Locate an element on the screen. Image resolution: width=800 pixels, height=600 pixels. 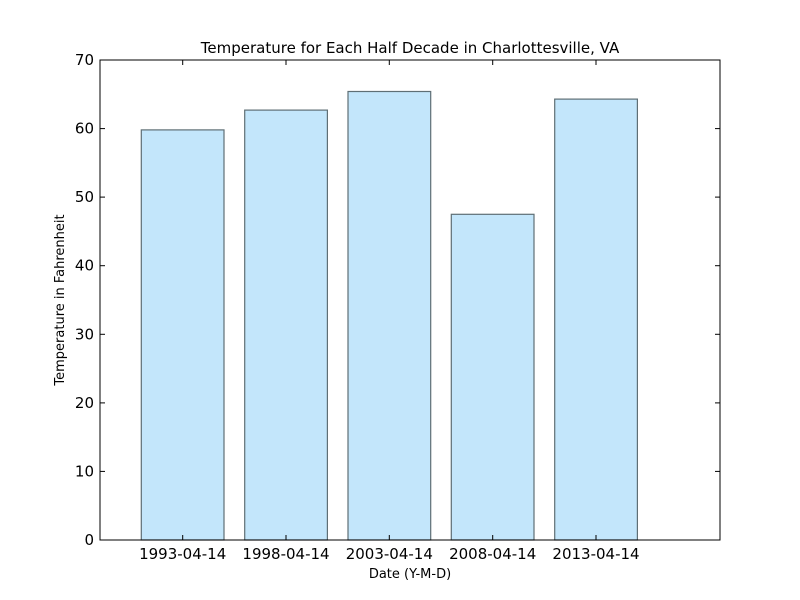
y-axis-label: Temperature in Fahrenheit is located at coordinates (60, 300).